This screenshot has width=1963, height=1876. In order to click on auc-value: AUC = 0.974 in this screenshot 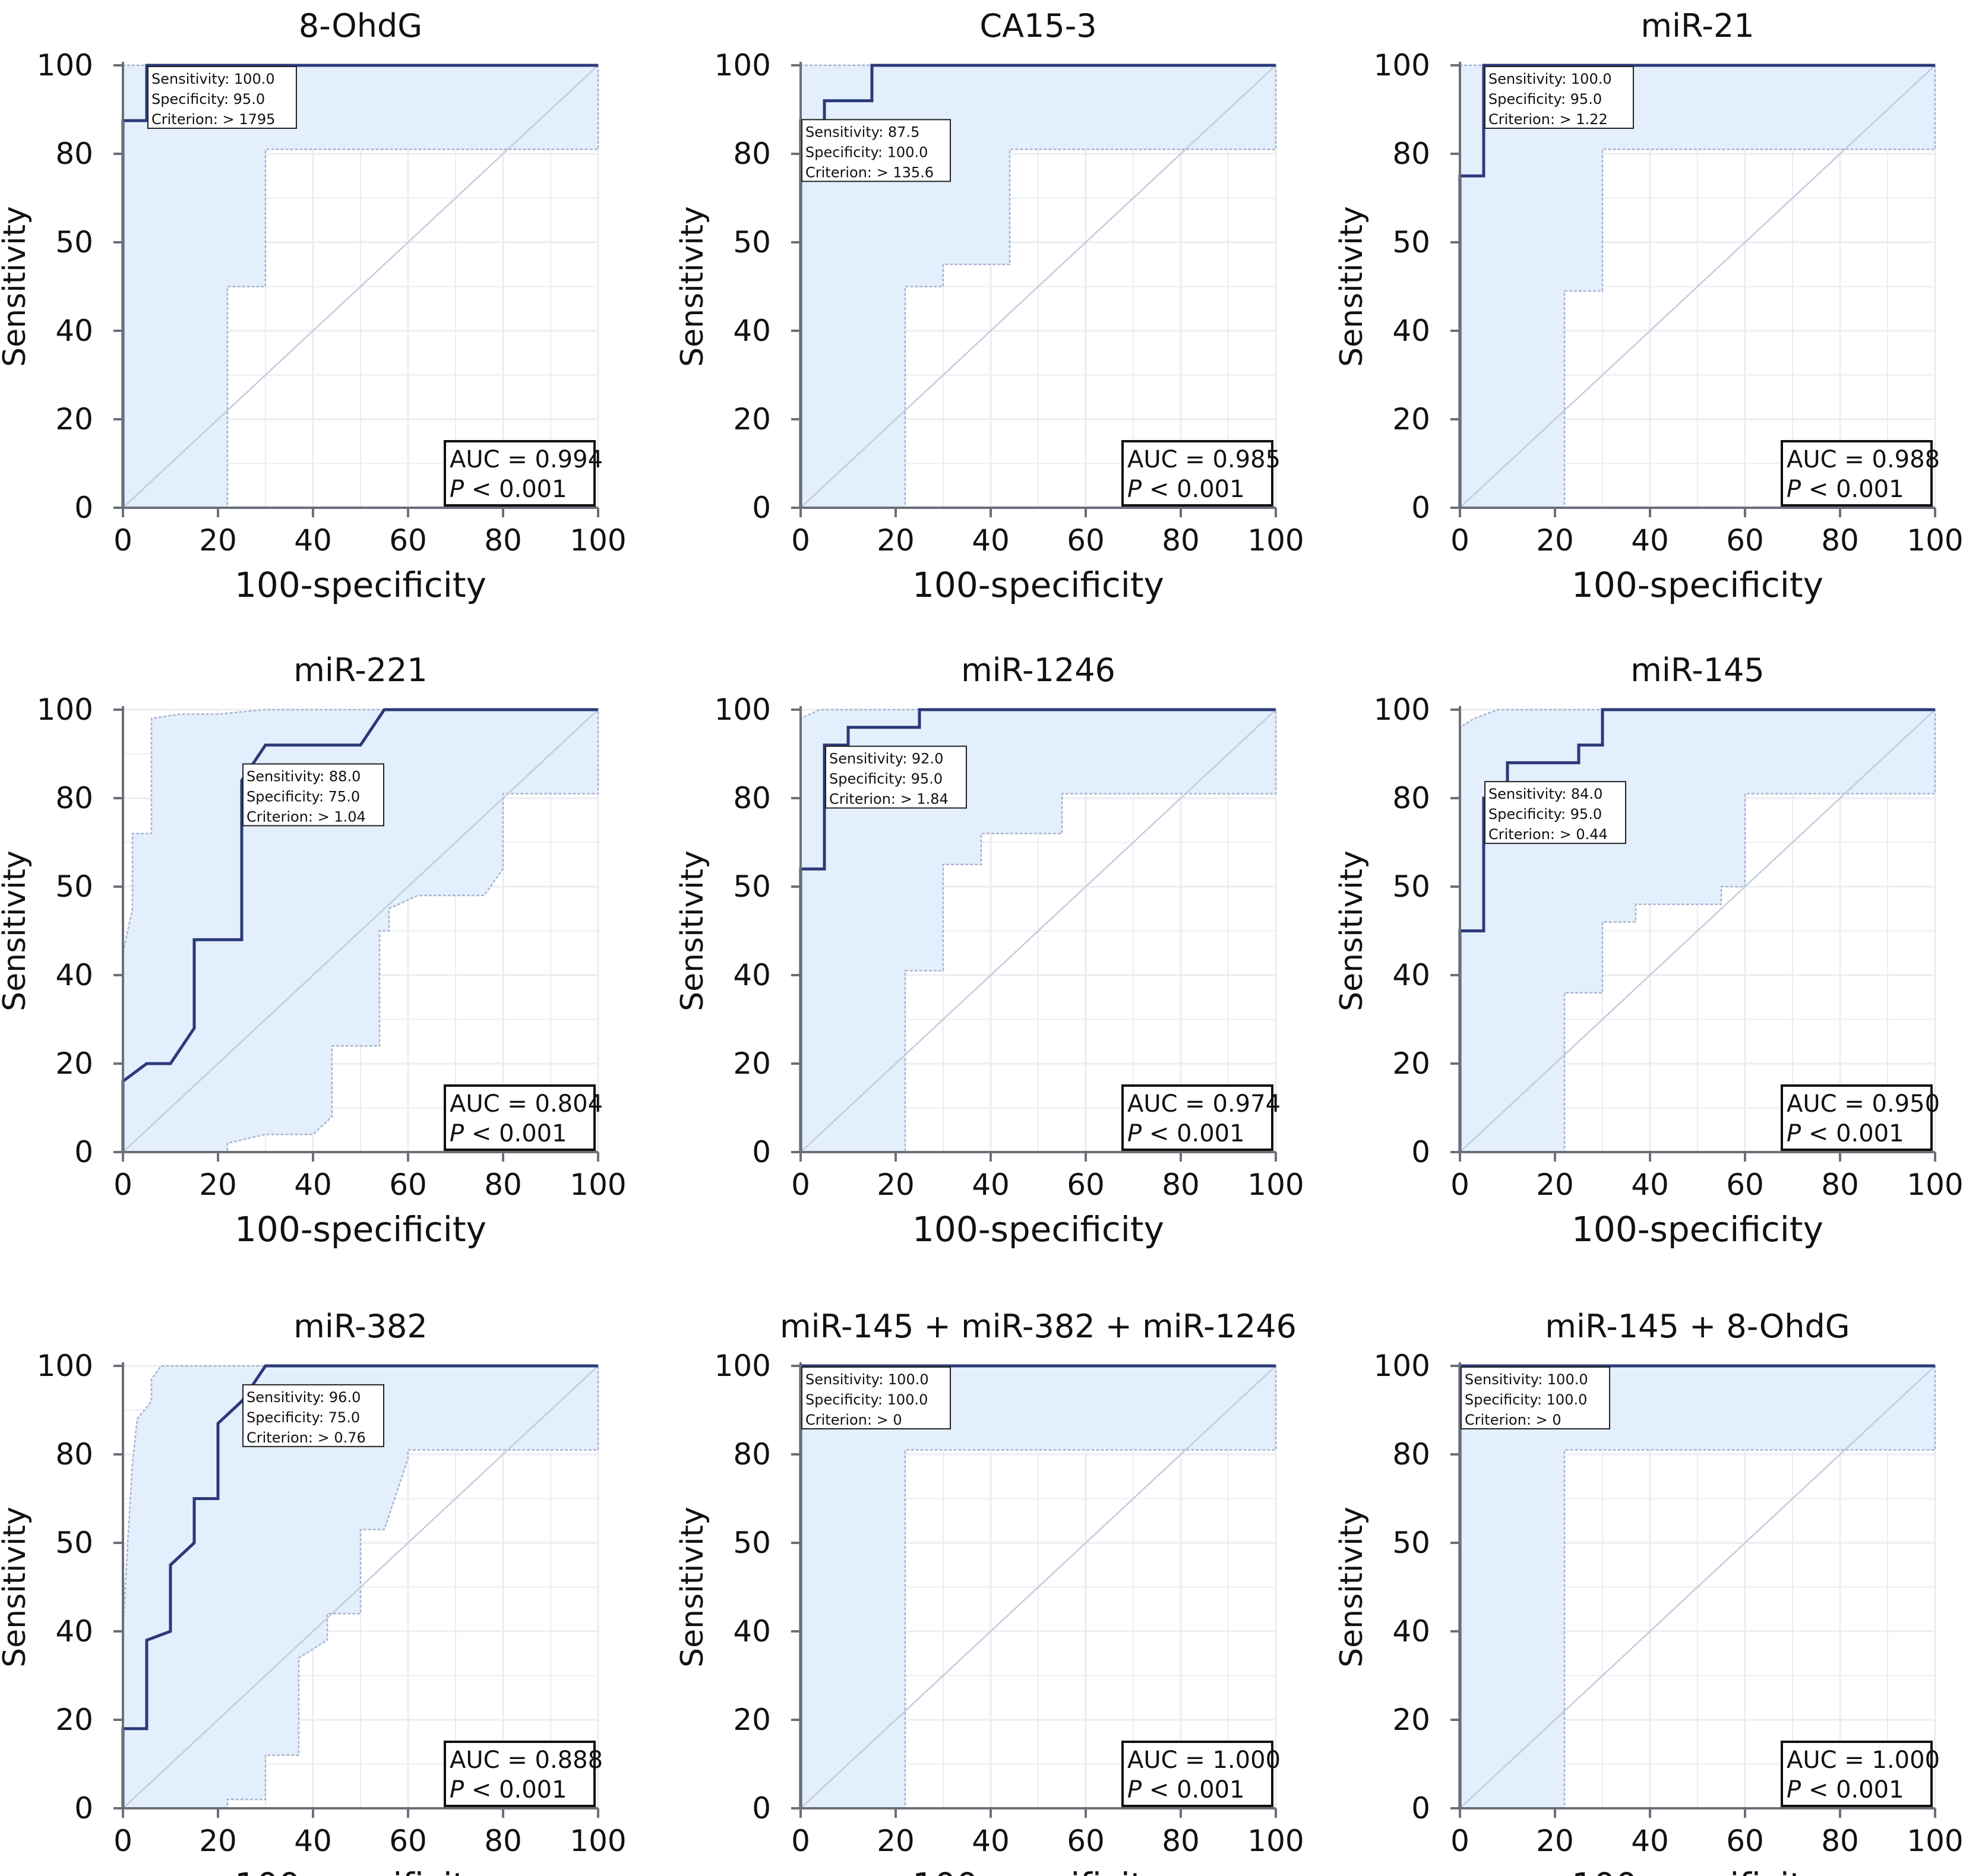, I will do `click(1204, 1104)`.